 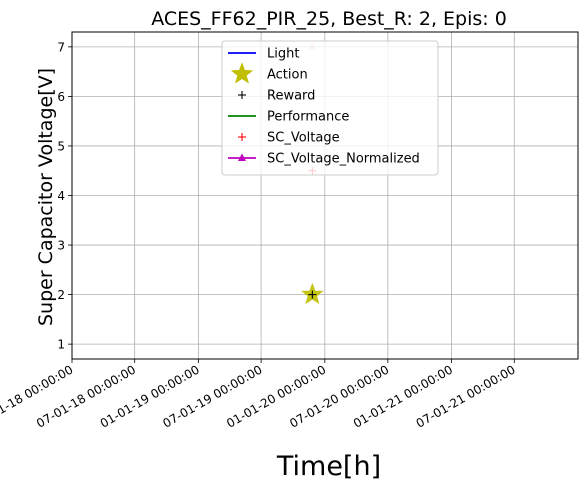 What do you see at coordinates (242, 157) in the screenshot?
I see `legend-sc-voltage-normalized-handle` at bounding box center [242, 157].